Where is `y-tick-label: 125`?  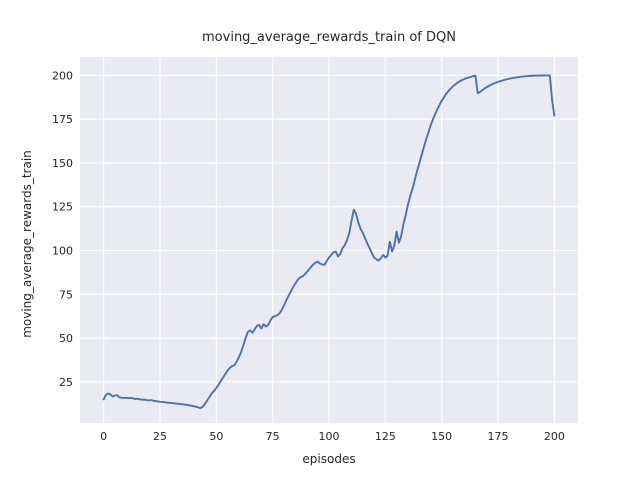 y-tick-label: 125 is located at coordinates (62, 207).